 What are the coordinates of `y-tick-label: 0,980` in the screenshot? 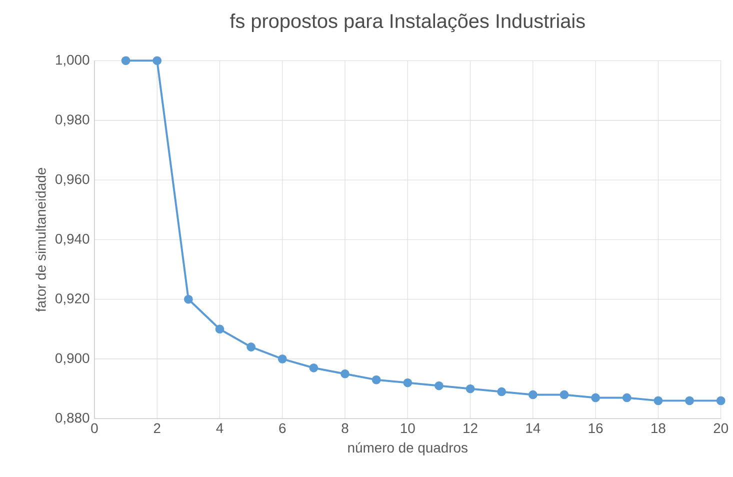 It's located at (72, 120).